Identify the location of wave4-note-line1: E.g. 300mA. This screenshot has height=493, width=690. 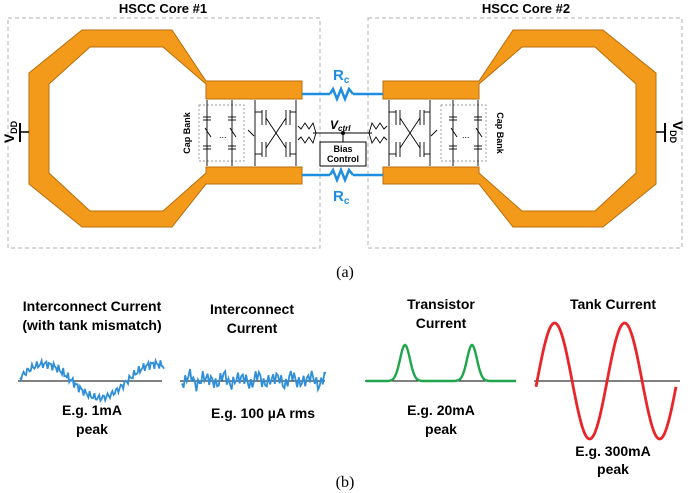
(612, 451).